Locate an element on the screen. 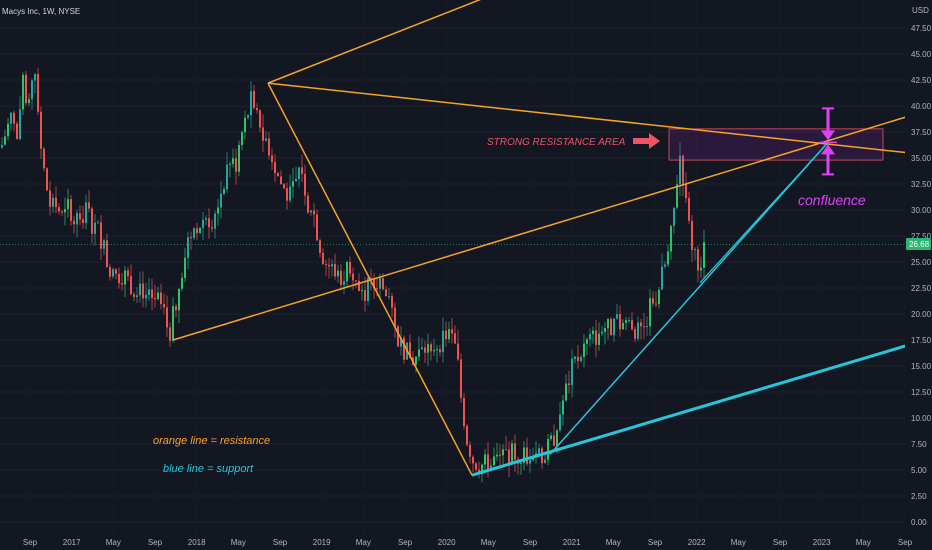 The height and width of the screenshot is (550, 932). last-price-tag is located at coordinates (918, 244).